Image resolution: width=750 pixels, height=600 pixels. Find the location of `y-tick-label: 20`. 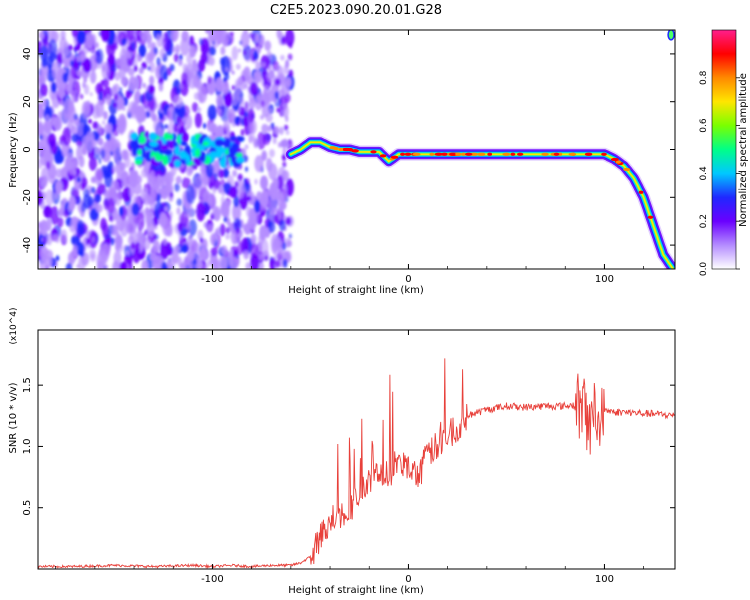

y-tick-label: 20 is located at coordinates (27, 101).